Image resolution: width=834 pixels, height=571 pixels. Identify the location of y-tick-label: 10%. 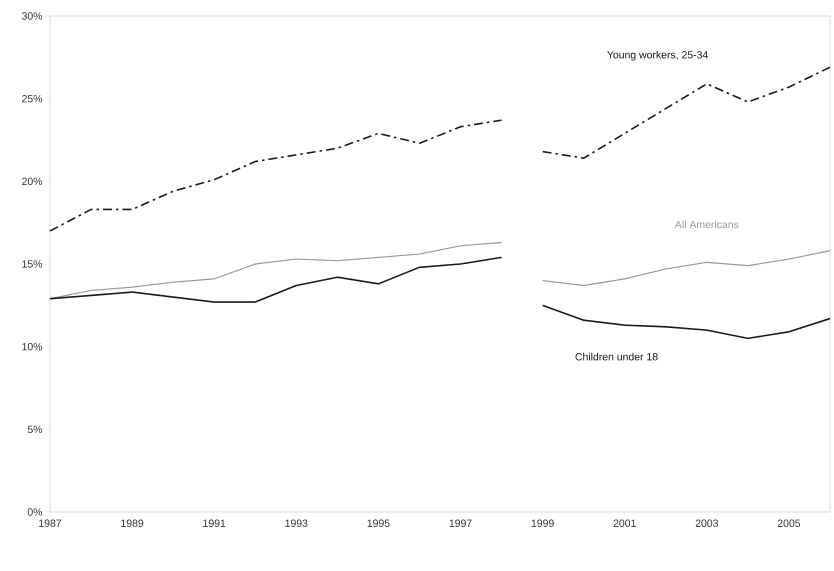
(32, 346).